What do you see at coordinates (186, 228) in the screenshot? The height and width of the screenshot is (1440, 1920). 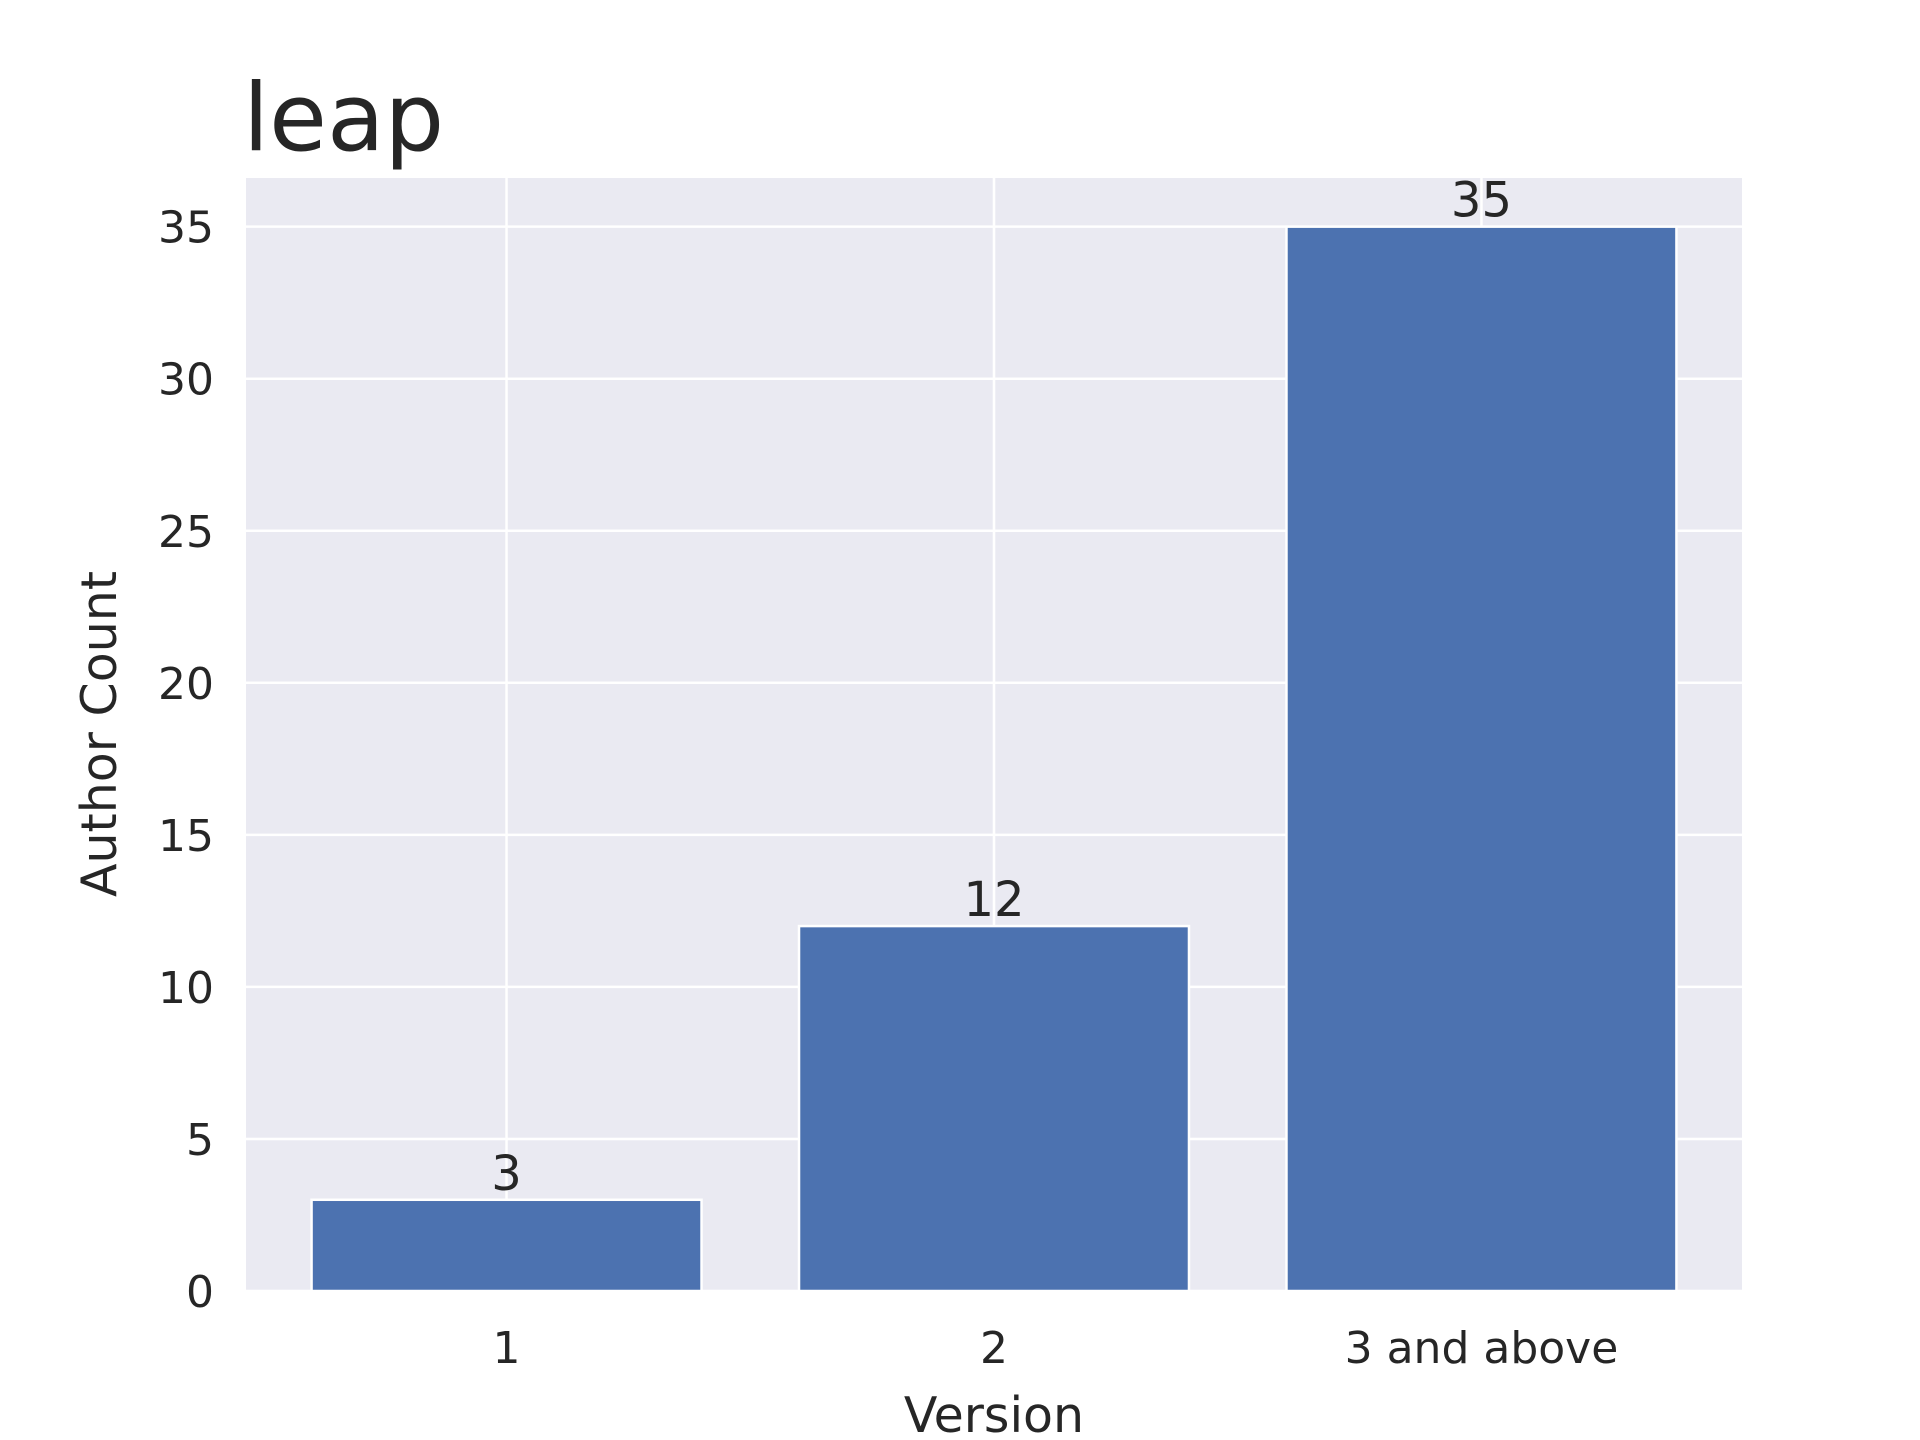 I see `y-tick-label: 35` at bounding box center [186, 228].